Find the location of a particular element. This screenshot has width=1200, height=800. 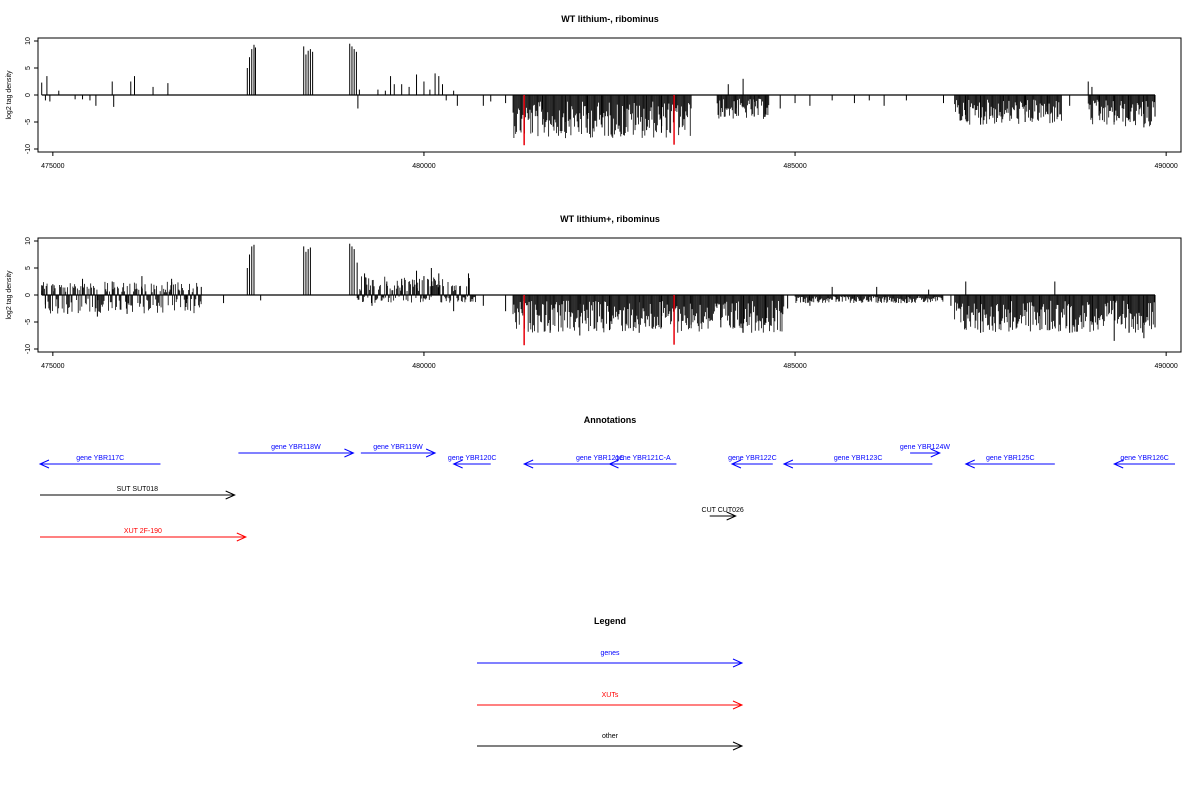

legend: Legend genes XUTs other is located at coordinates (610, 683).